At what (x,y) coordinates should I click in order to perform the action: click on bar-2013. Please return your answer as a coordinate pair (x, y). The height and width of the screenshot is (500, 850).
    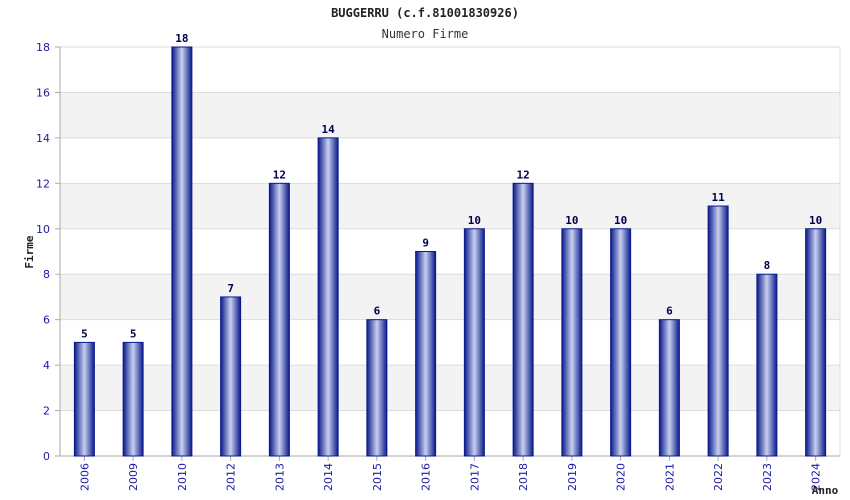
    Looking at the image, I should click on (279, 319).